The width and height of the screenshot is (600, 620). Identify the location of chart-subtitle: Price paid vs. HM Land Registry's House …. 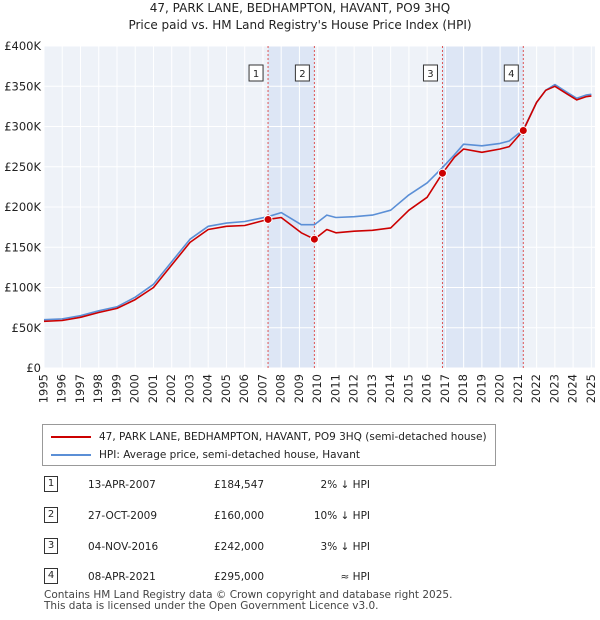
(299, 25).